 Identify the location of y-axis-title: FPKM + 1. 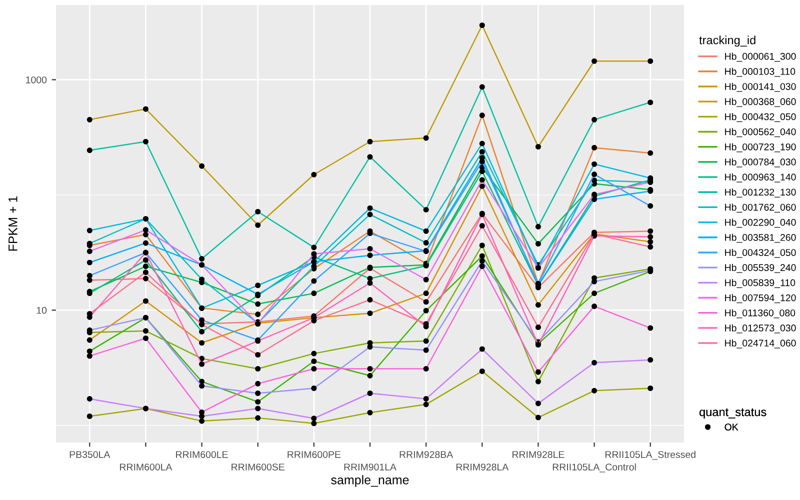
(13, 223).